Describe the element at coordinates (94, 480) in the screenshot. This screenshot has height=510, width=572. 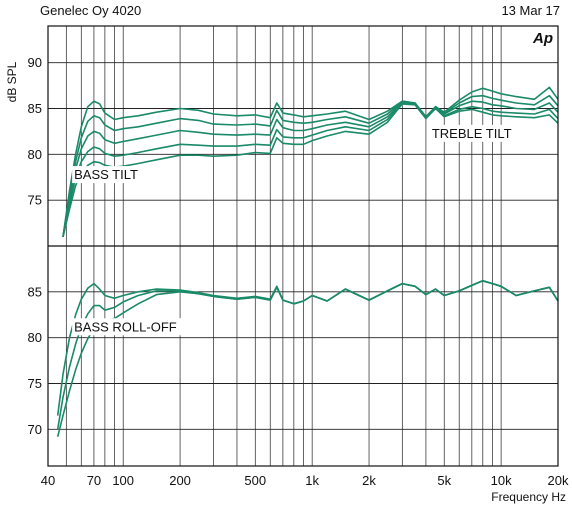
I see `x-tick-label: 70` at that location.